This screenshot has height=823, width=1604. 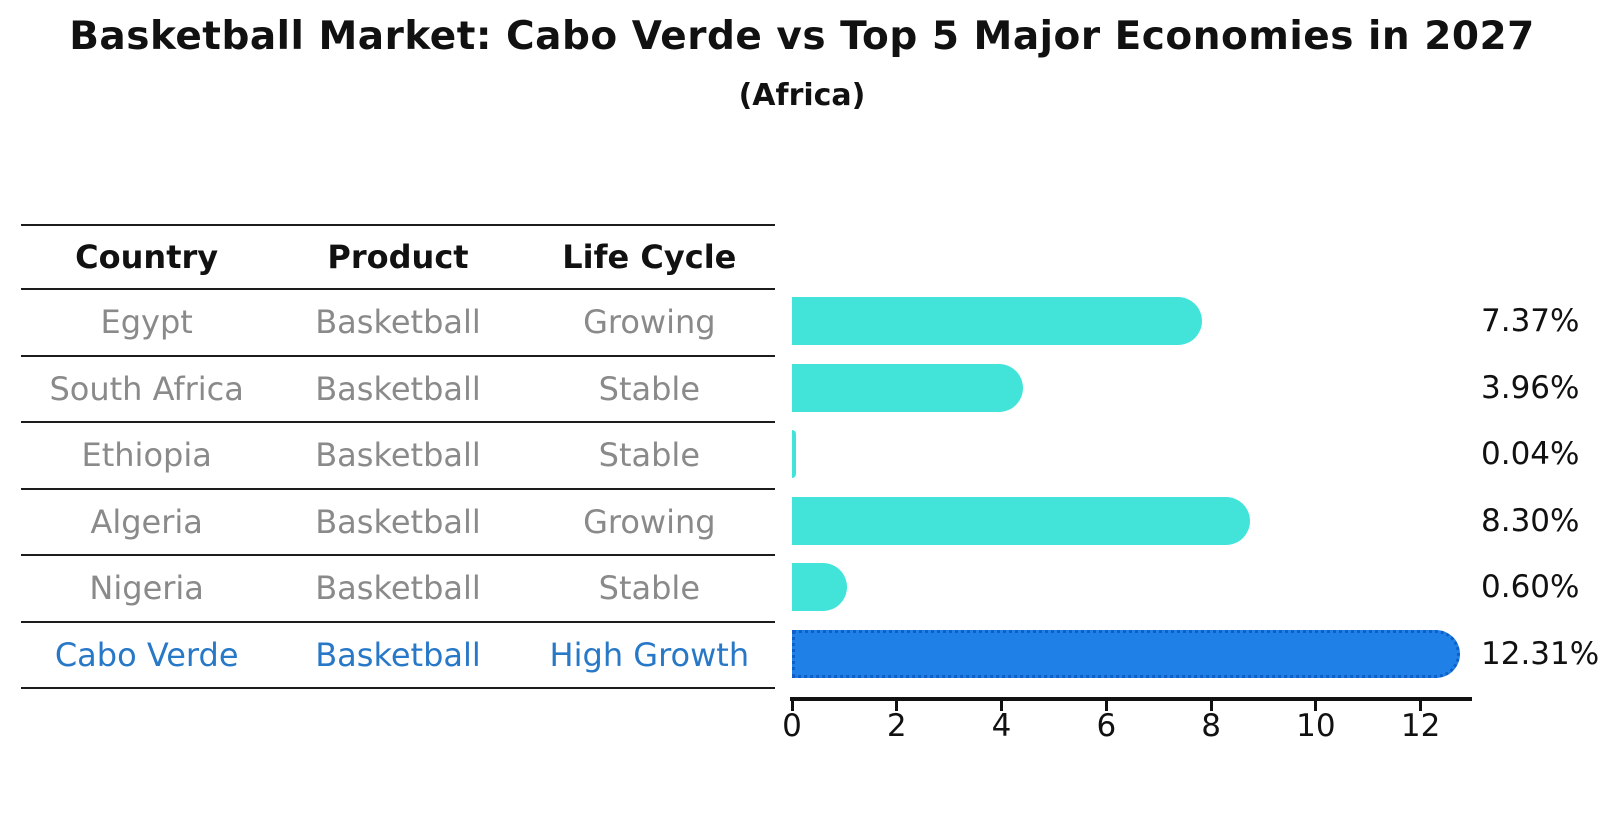 What do you see at coordinates (146, 388) in the screenshot?
I see `country-cell: South Africa` at bounding box center [146, 388].